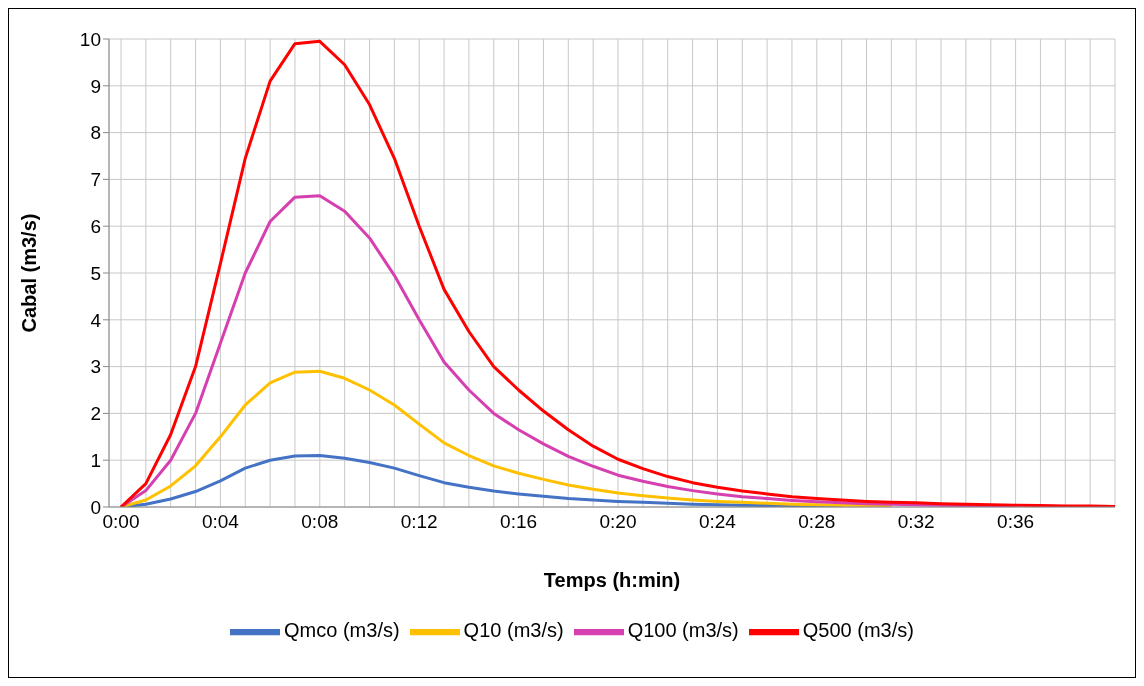 This screenshot has height=686, width=1144. What do you see at coordinates (95, 86) in the screenshot?
I see `y-tick-label: 9` at bounding box center [95, 86].